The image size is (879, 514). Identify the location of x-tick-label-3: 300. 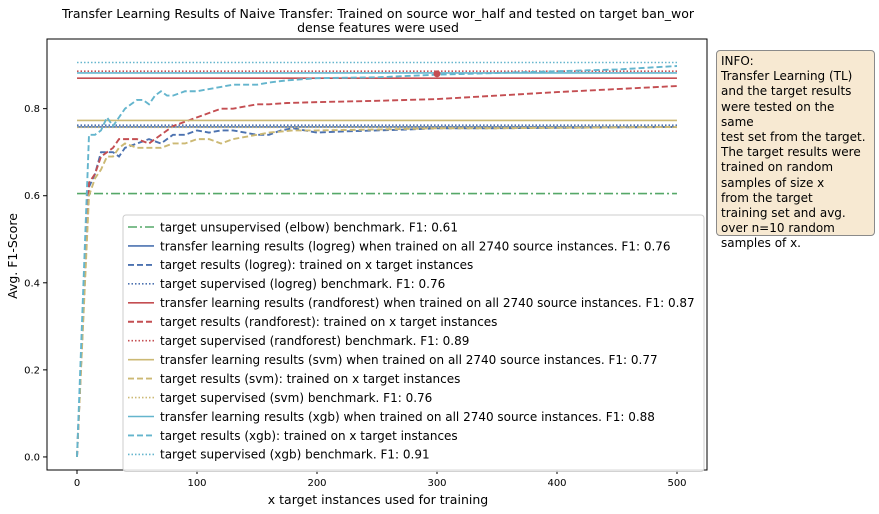
(436, 483).